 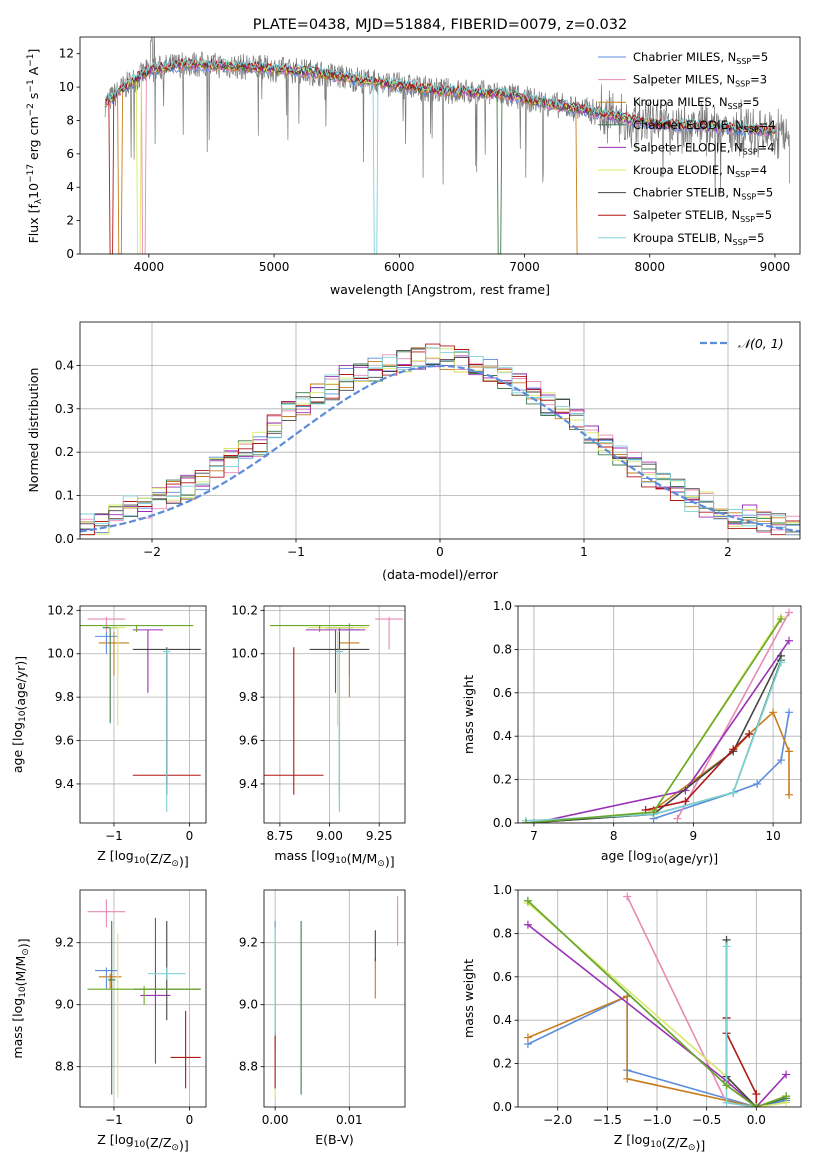 I want to click on x-tick-label: 9, so click(x=694, y=836).